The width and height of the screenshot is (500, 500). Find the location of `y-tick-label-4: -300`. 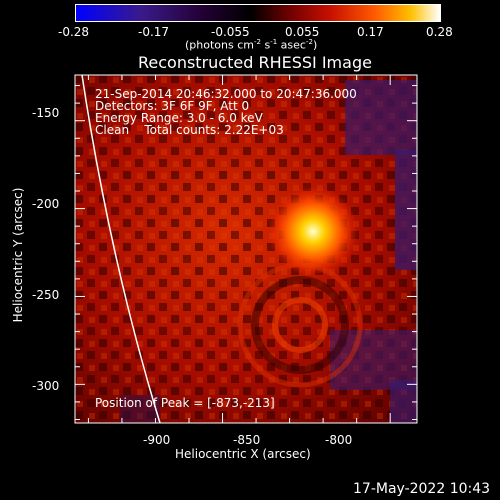

y-tick-label-4: -300 is located at coordinates (46, 386).